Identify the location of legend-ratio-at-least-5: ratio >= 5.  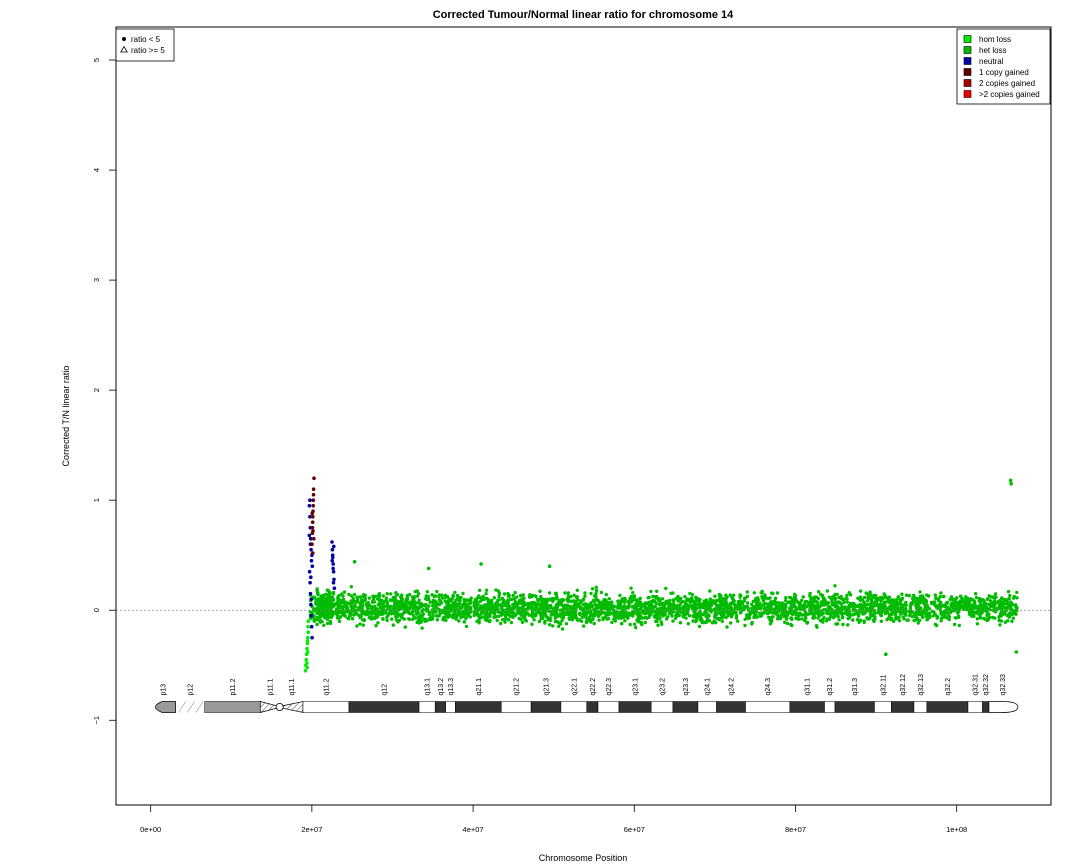
(148, 50).